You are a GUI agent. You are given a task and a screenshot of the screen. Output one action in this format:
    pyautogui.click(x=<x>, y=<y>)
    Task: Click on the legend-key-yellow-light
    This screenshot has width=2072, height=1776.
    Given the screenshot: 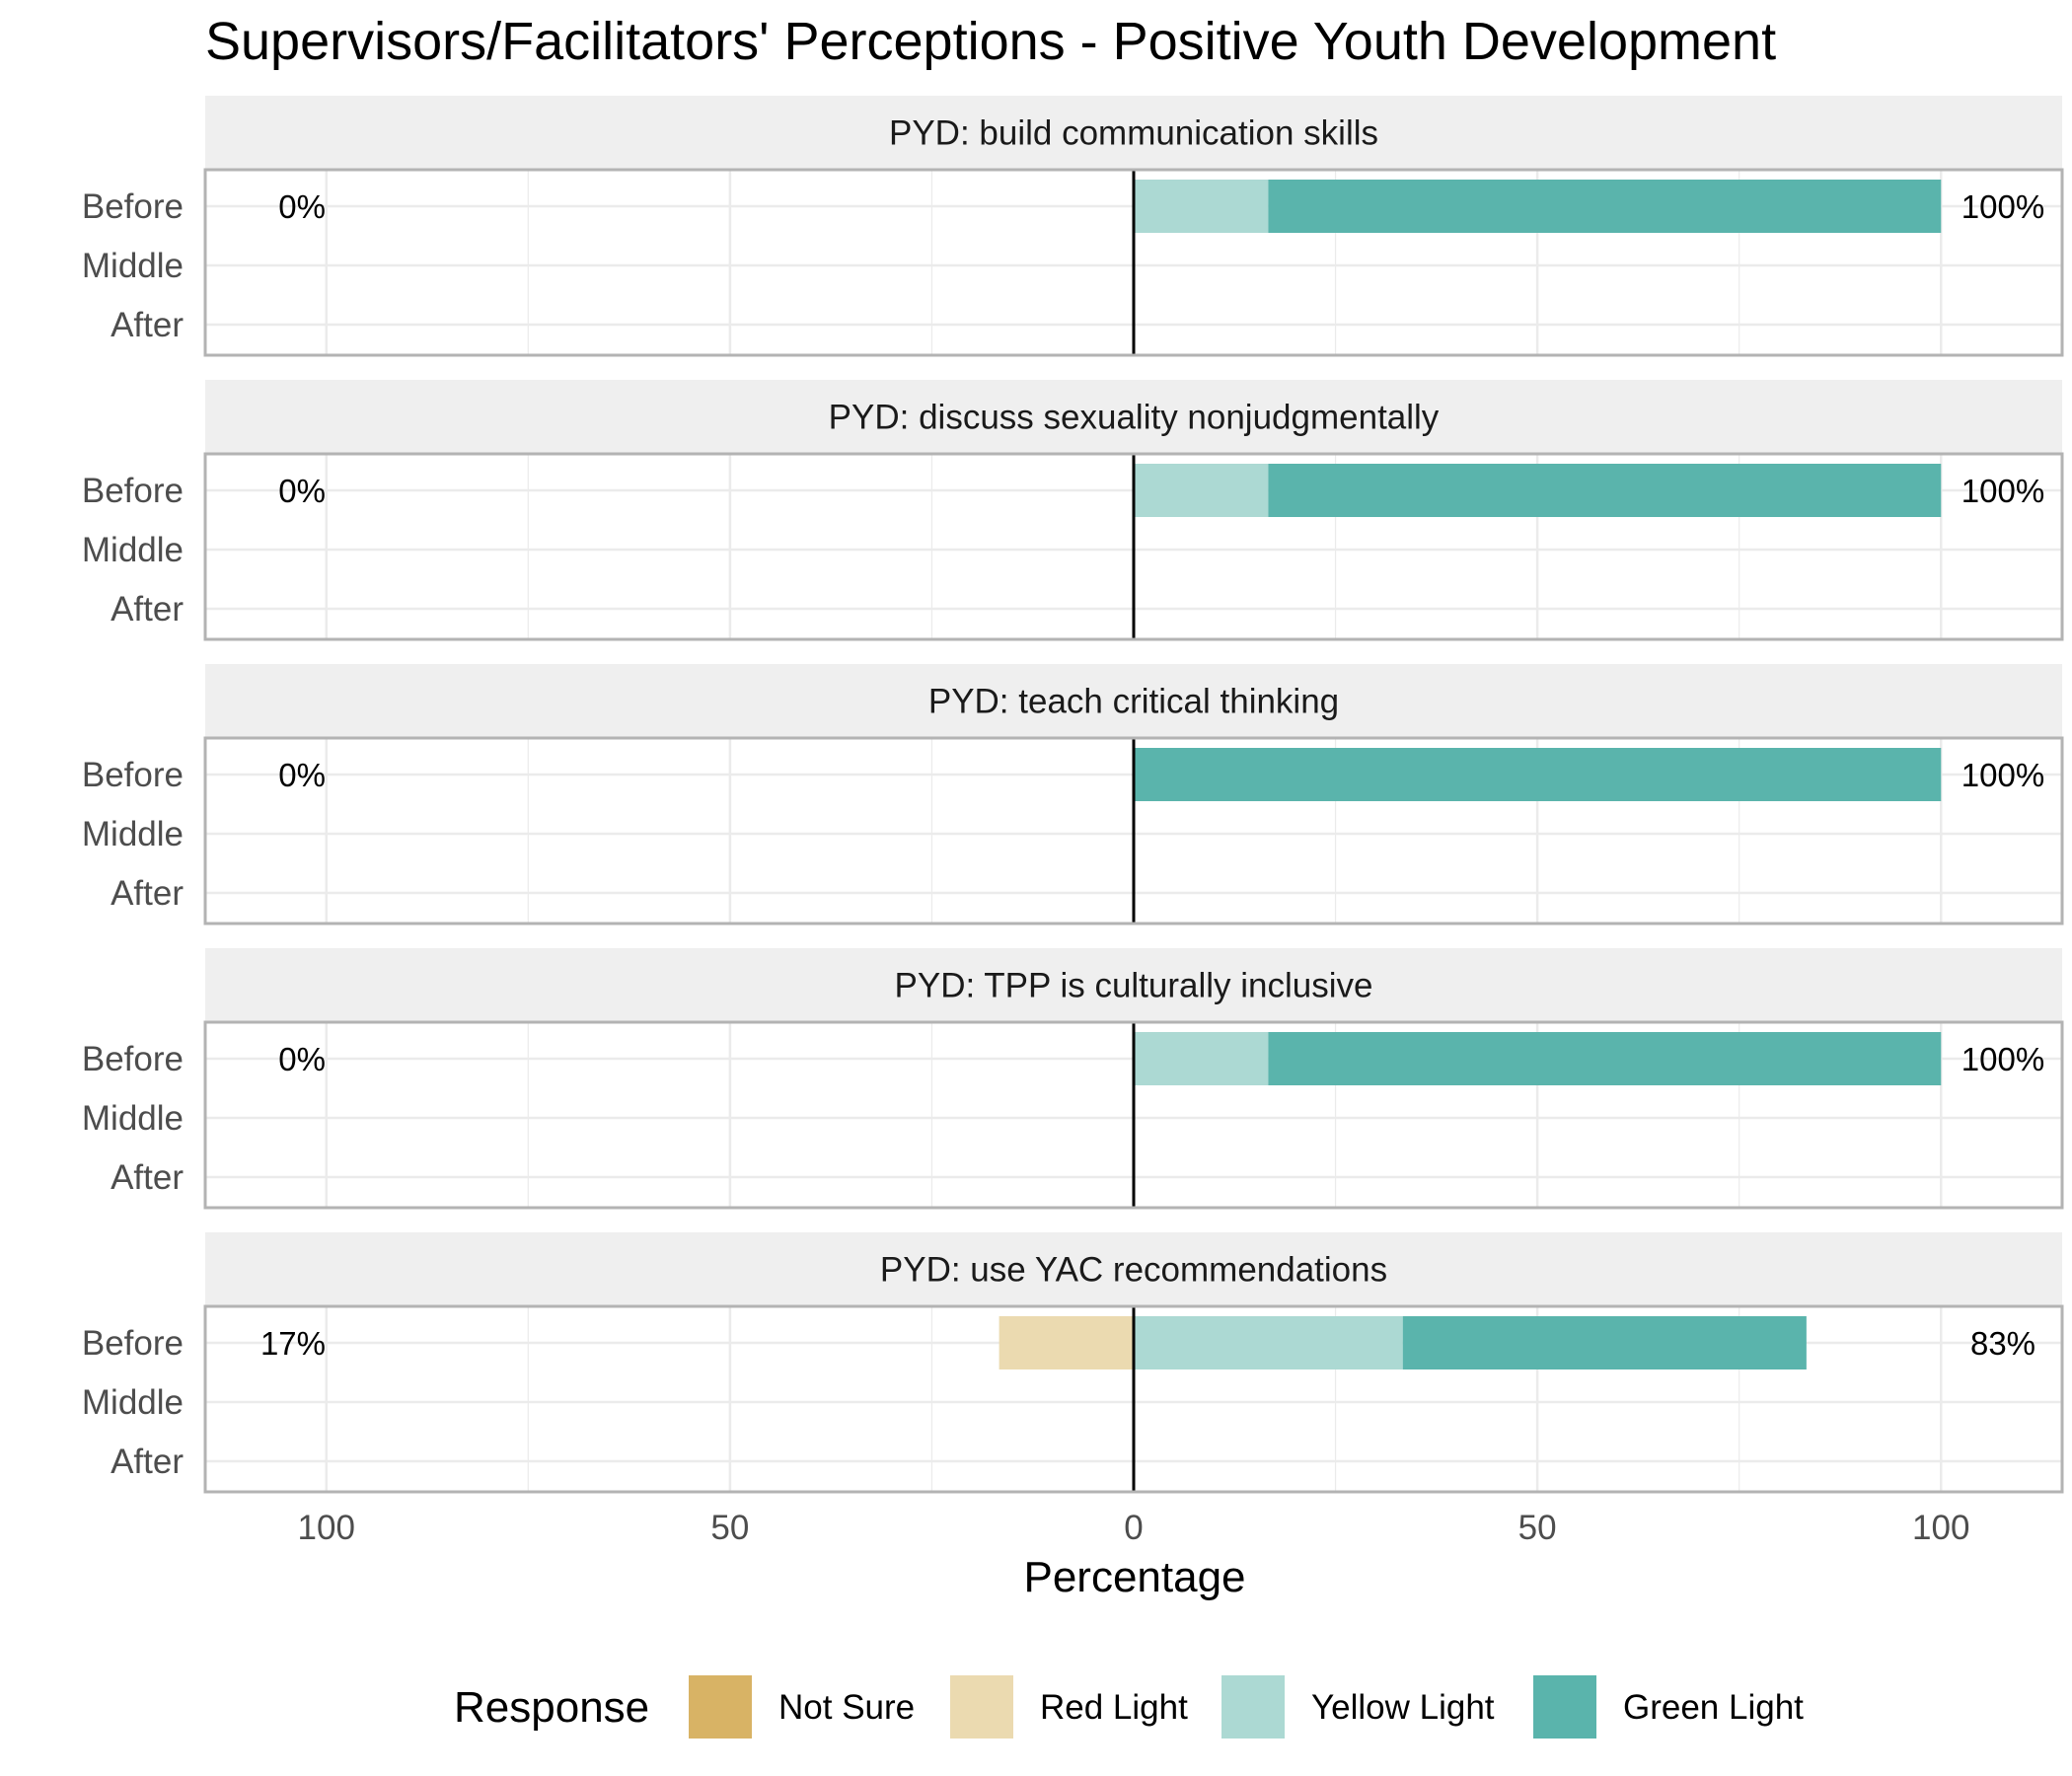 What is the action you would take?
    pyautogui.click(x=1254, y=1707)
    